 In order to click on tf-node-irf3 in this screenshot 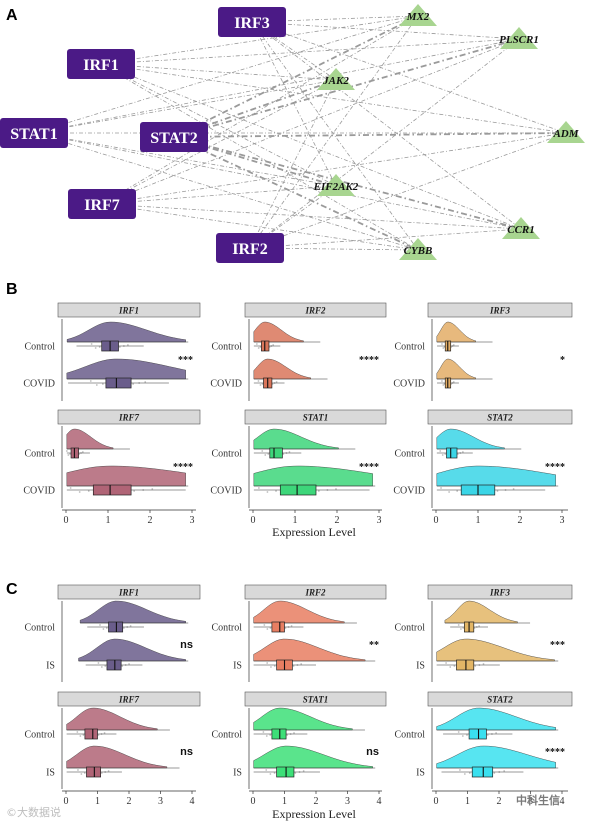, I will do `click(252, 22)`.